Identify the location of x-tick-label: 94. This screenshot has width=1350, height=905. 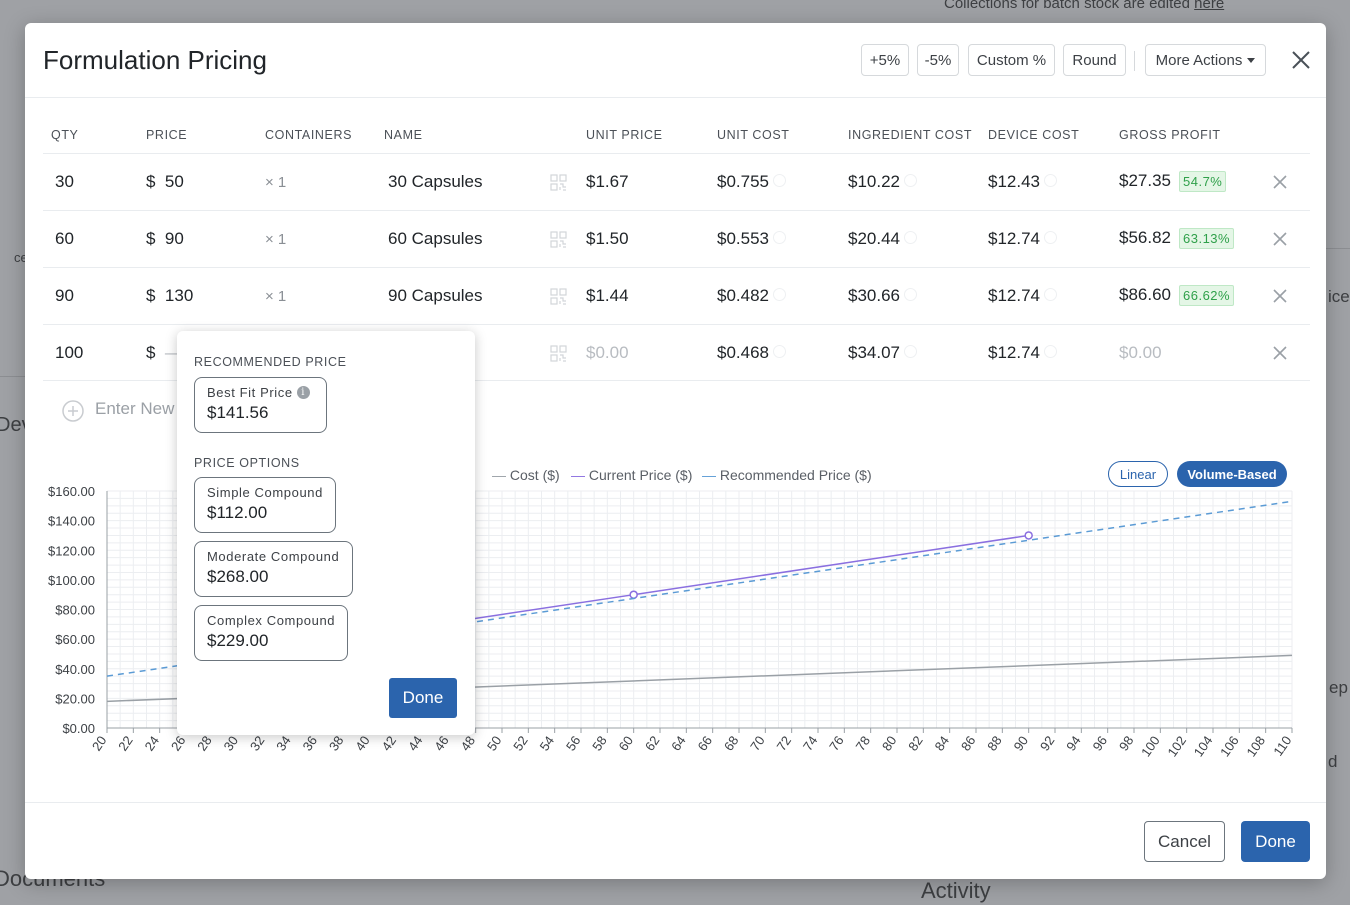
(1073, 743).